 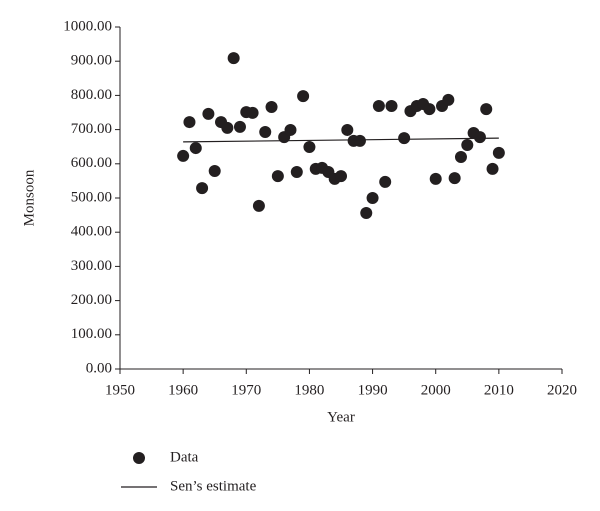 What do you see at coordinates (91, 129) in the screenshot?
I see `y-tick-label: 700.00` at bounding box center [91, 129].